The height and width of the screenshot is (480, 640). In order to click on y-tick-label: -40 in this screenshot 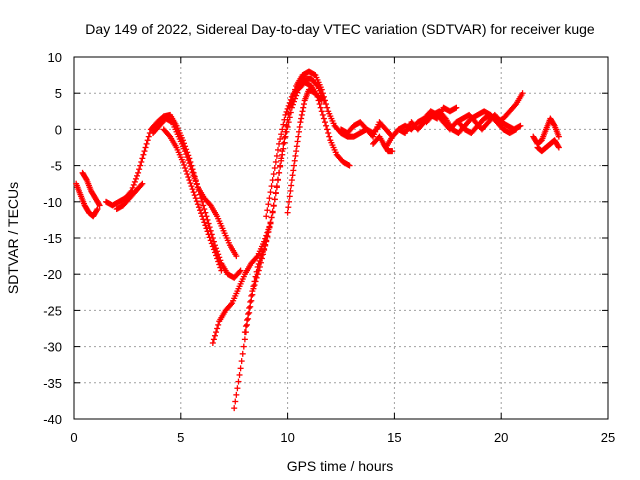, I will do `click(52, 419)`.